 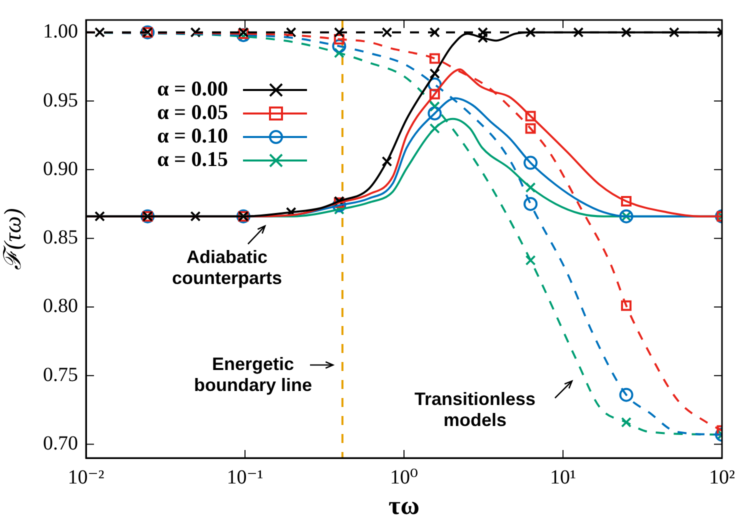 What do you see at coordinates (253, 374) in the screenshot?
I see `annotation: Energetic boundary line` at bounding box center [253, 374].